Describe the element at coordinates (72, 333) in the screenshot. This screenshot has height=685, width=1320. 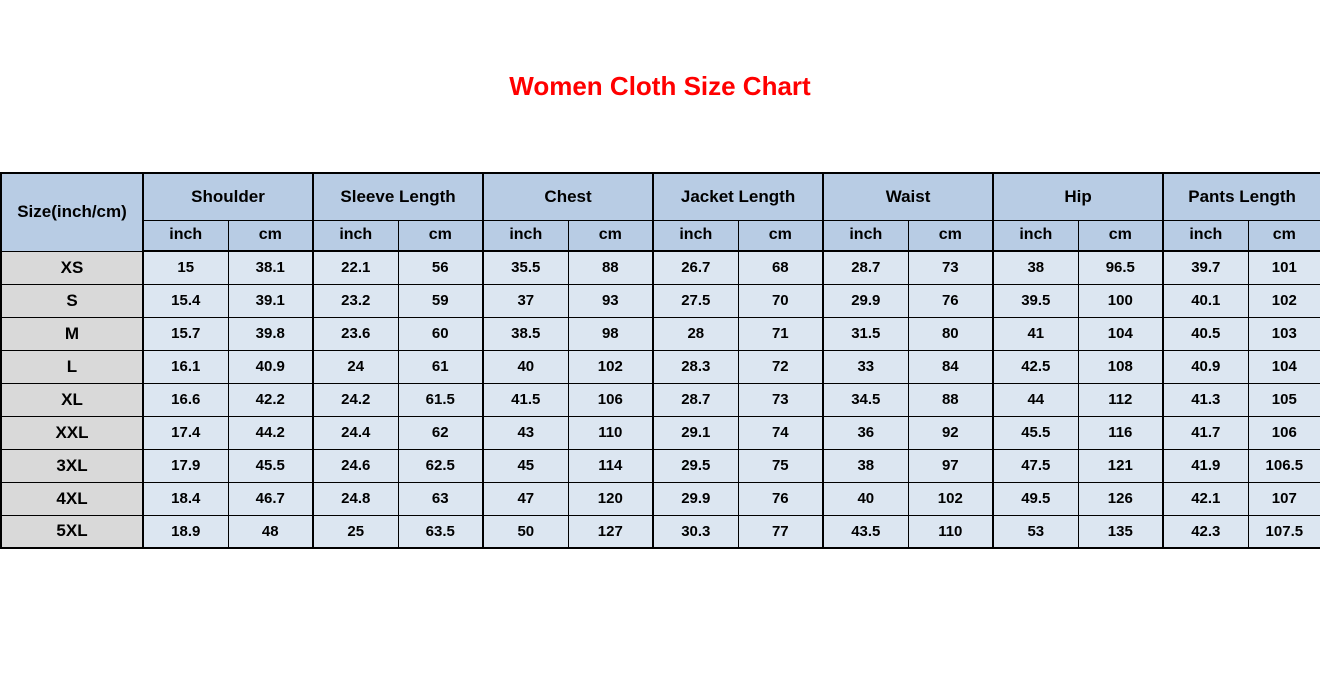
I see `size-cell: M` at that location.